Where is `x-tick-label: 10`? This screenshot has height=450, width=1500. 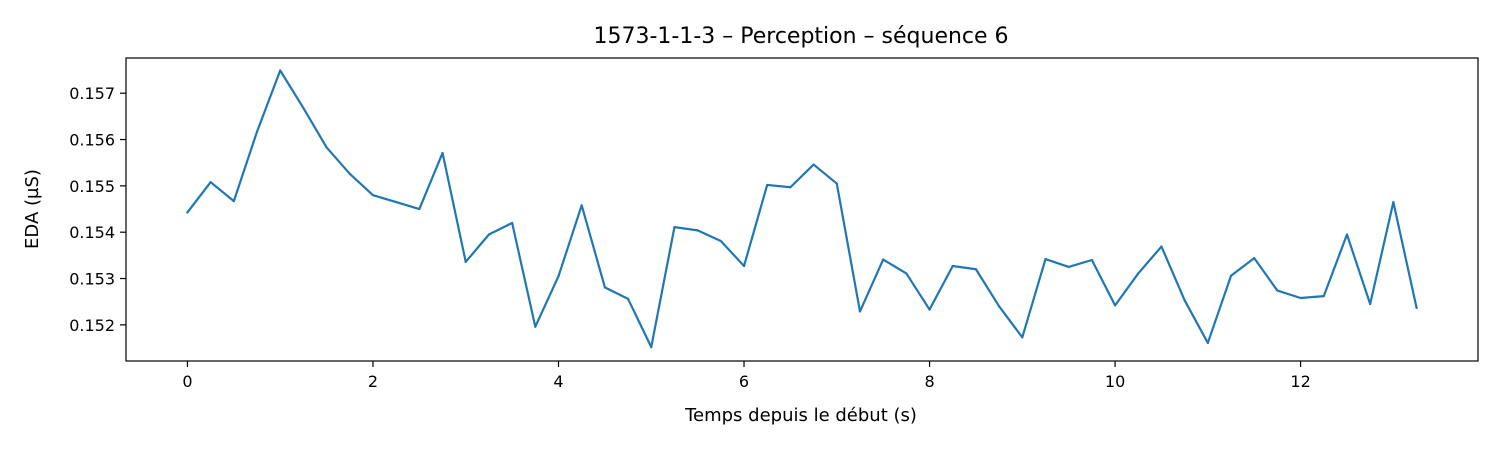 x-tick-label: 10 is located at coordinates (1115, 381).